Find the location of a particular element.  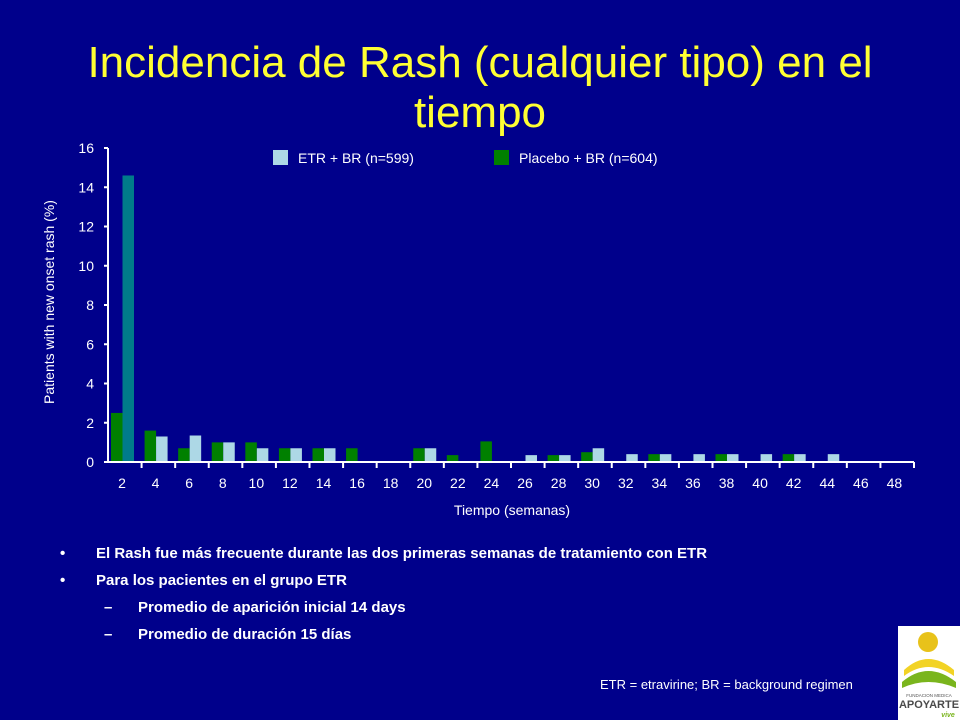

bullet-item: • Para los pacientes en el grupo ETR is located at coordinates (383, 584).